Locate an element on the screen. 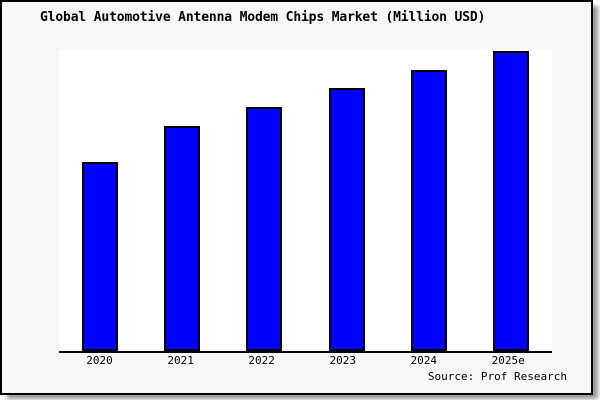  bar-2022 is located at coordinates (264, 229).